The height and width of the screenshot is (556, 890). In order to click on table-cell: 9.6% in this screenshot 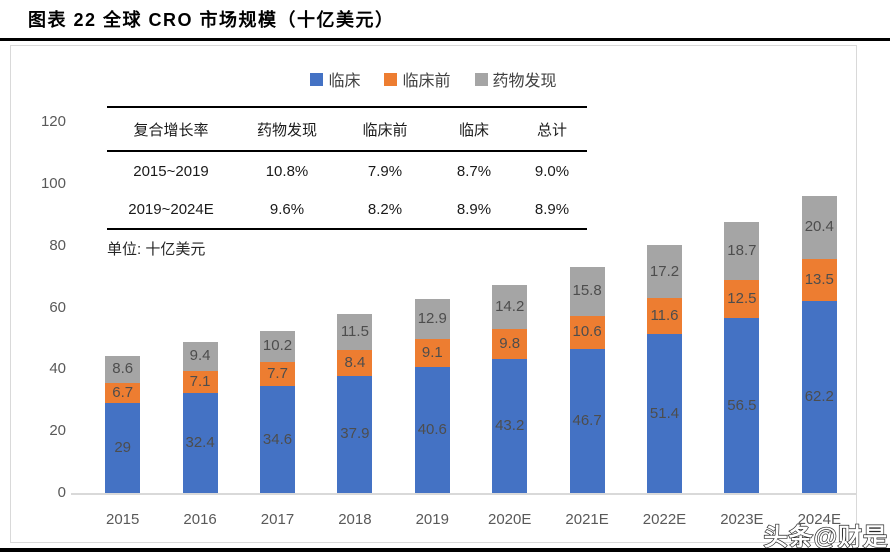, I will do `click(287, 209)`.